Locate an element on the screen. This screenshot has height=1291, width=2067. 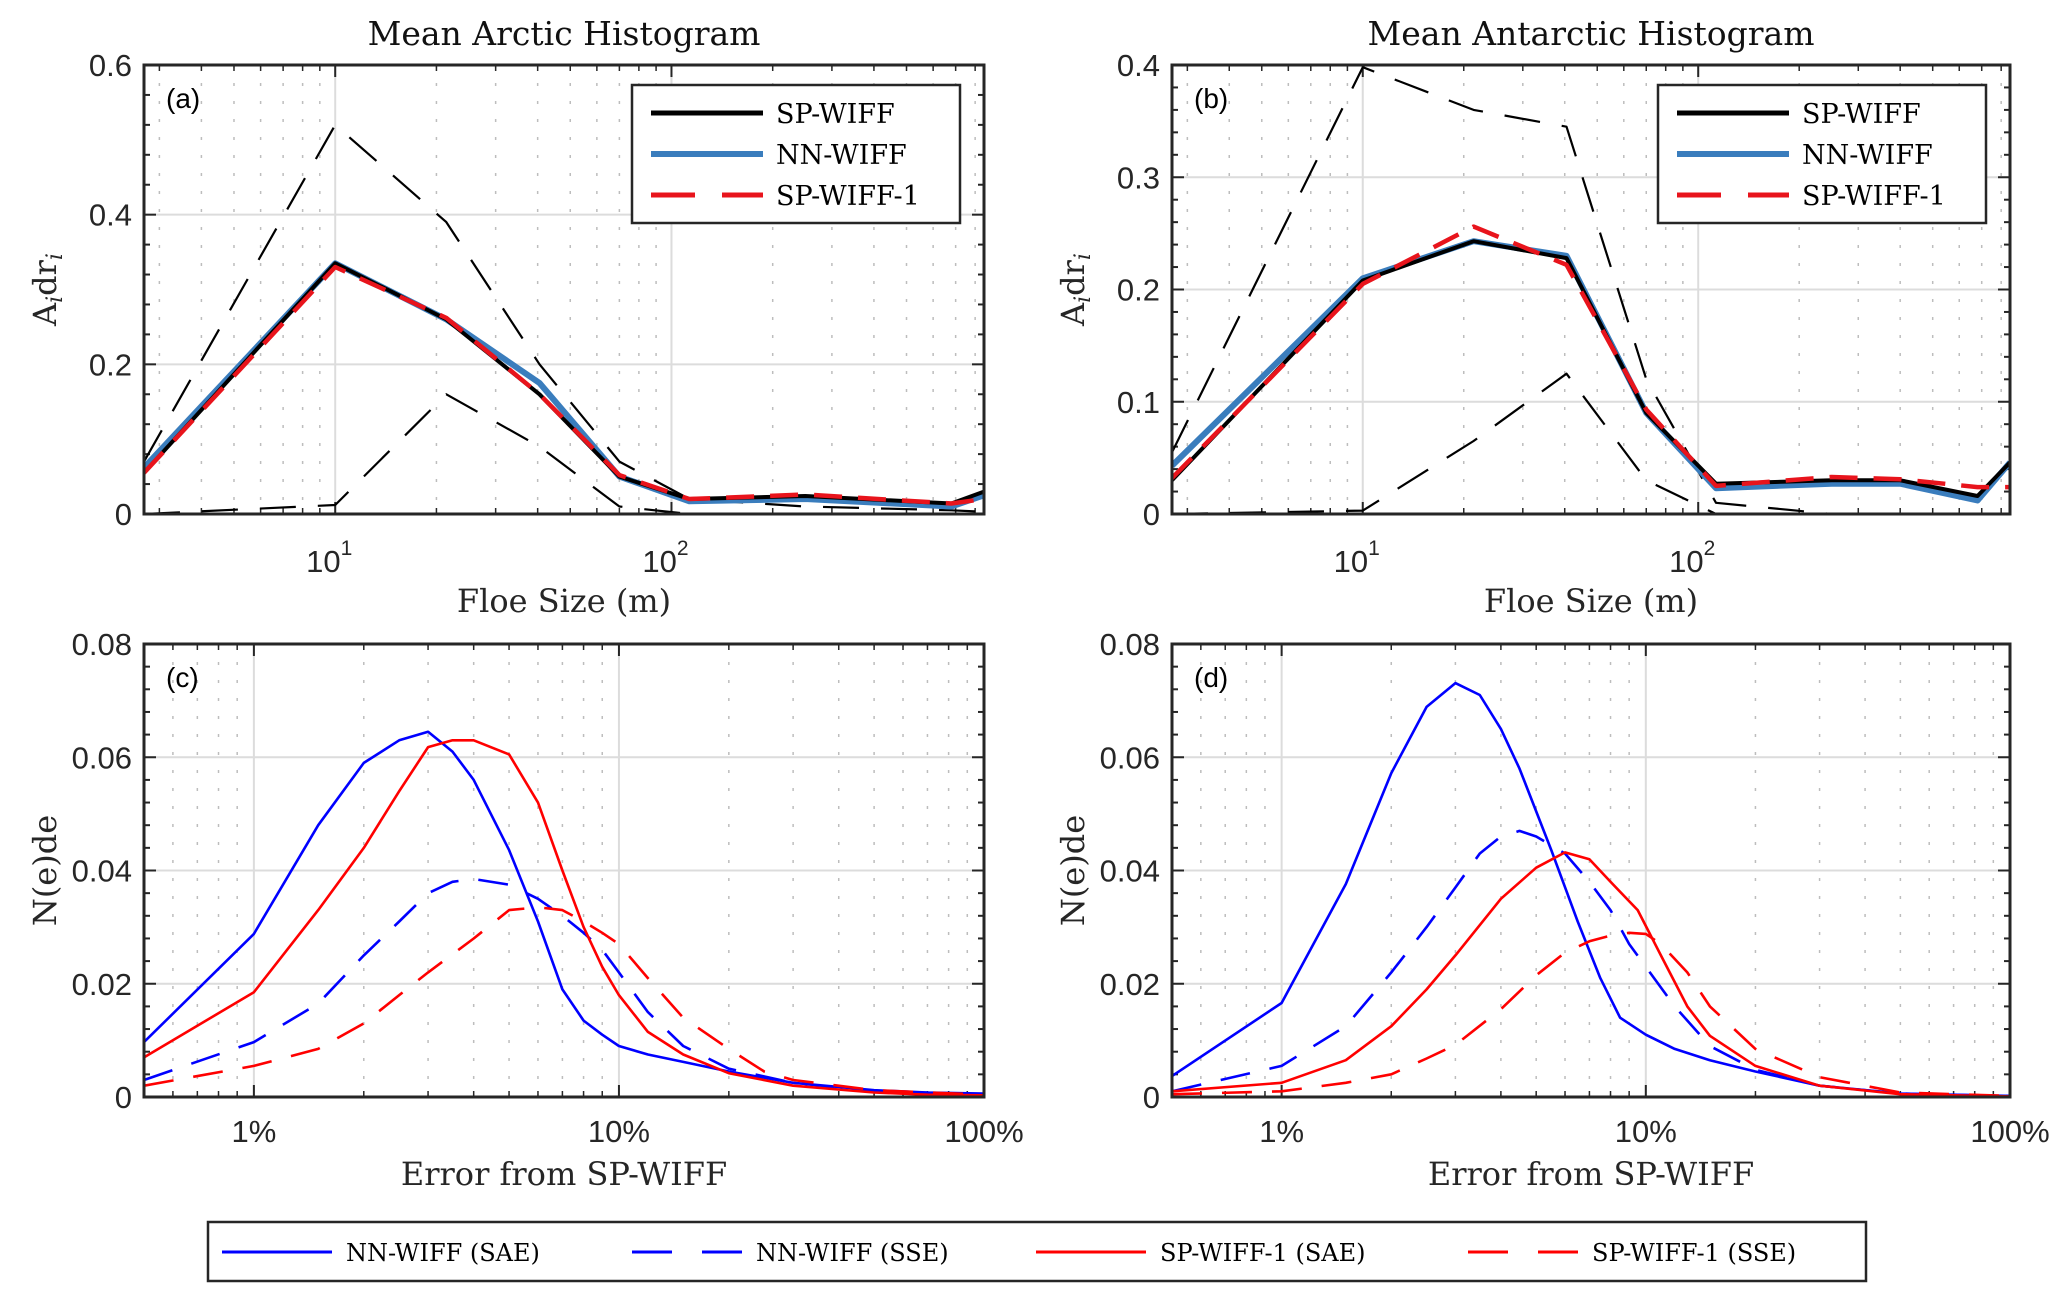
bottom-legend-label: NN-WIFF (SAE) is located at coordinates (443, 1253).